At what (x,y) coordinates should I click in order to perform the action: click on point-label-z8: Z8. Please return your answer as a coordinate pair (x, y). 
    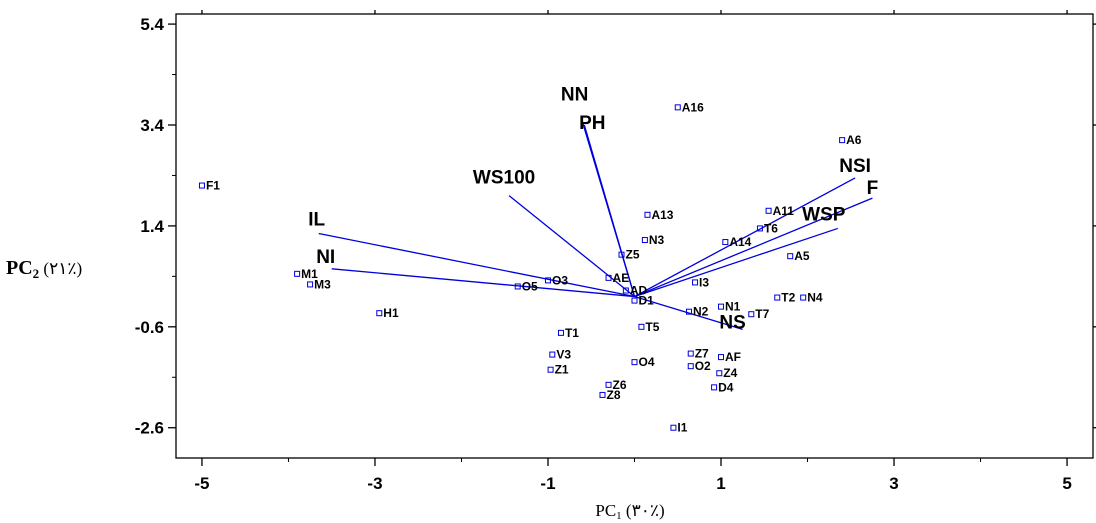
    Looking at the image, I should click on (613, 395).